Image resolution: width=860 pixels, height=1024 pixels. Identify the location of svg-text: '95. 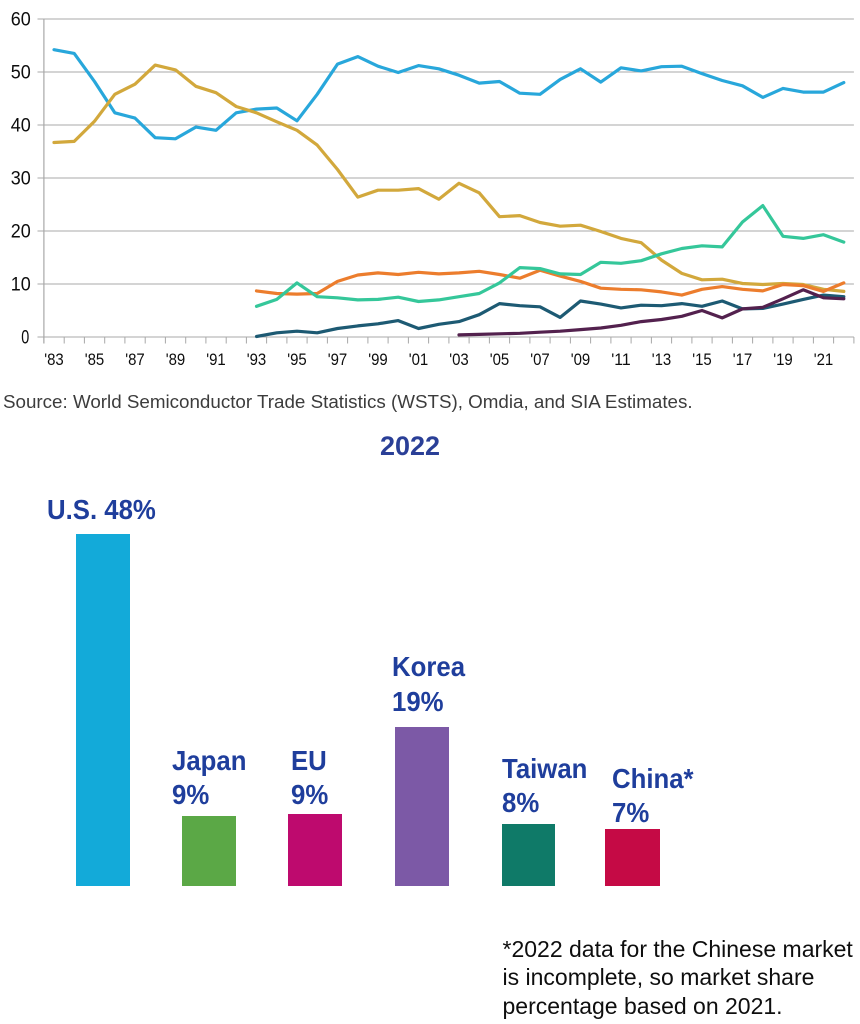
(297, 359).